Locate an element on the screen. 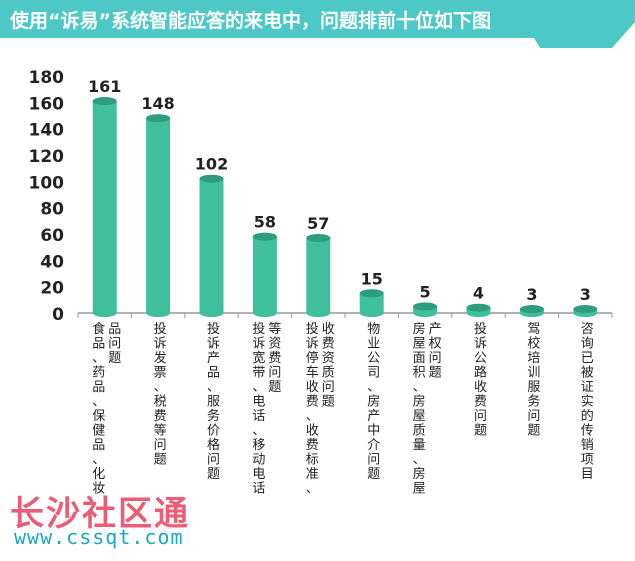 The height and width of the screenshot is (561, 635). category-label-char: 动 is located at coordinates (258, 460).